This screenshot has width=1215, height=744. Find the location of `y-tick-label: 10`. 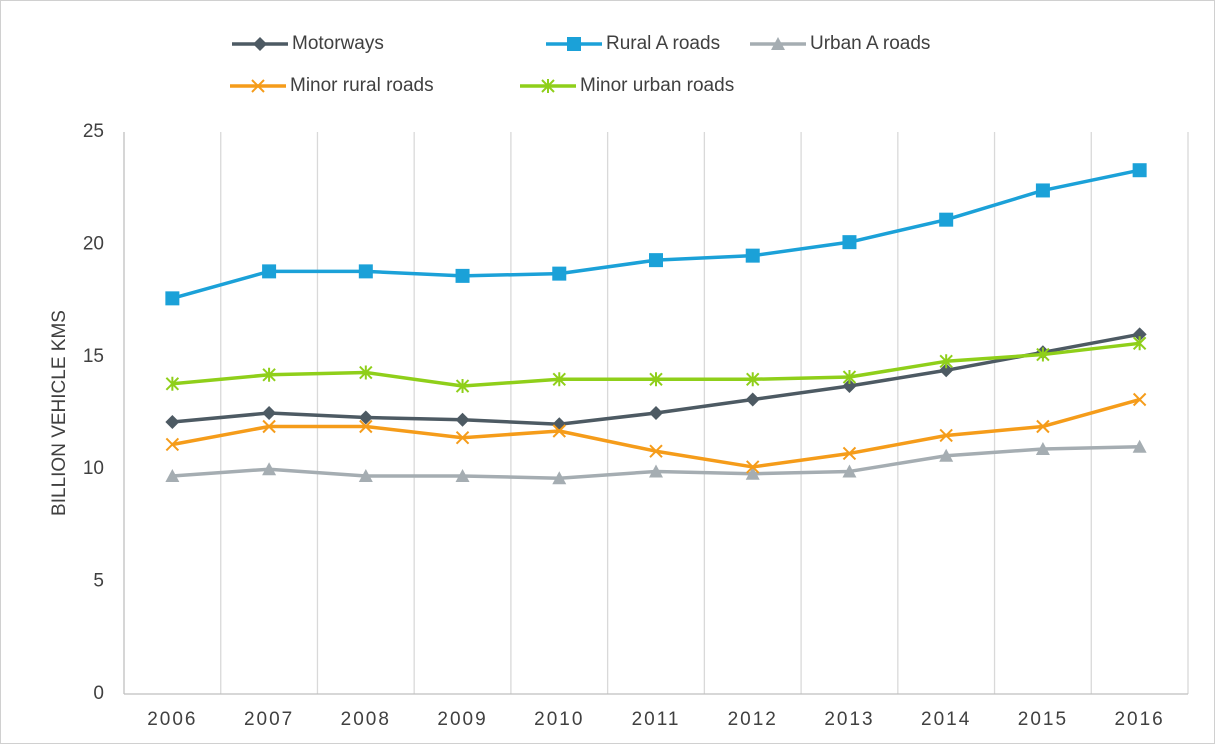

y-tick-label: 10 is located at coordinates (93, 468).